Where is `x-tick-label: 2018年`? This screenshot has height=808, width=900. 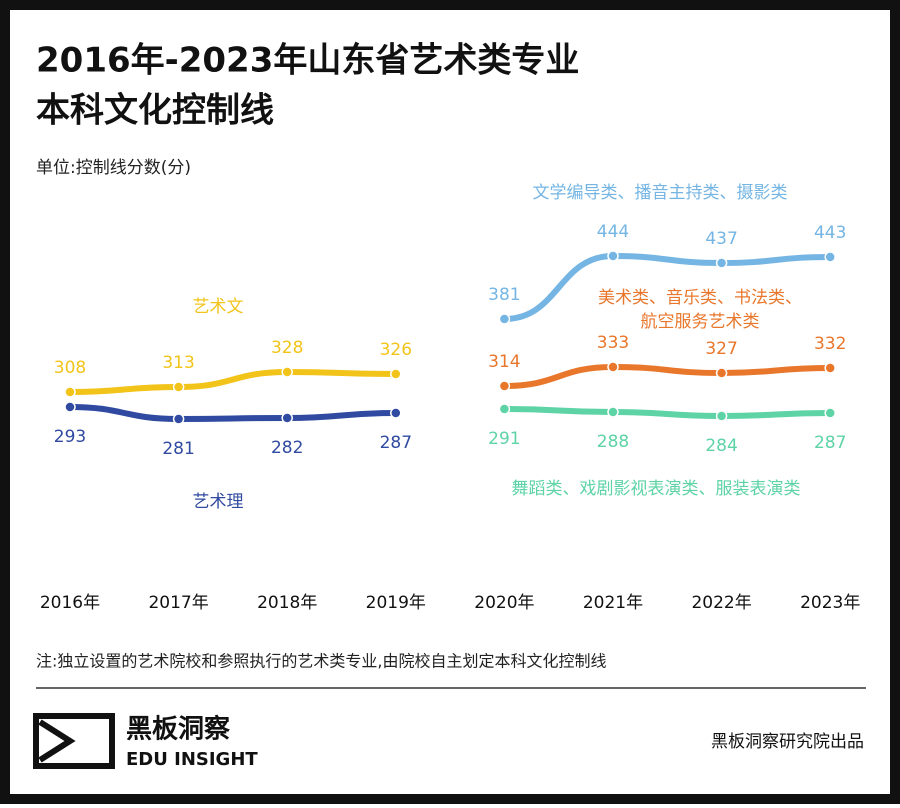
x-tick-label: 2018年 is located at coordinates (287, 603).